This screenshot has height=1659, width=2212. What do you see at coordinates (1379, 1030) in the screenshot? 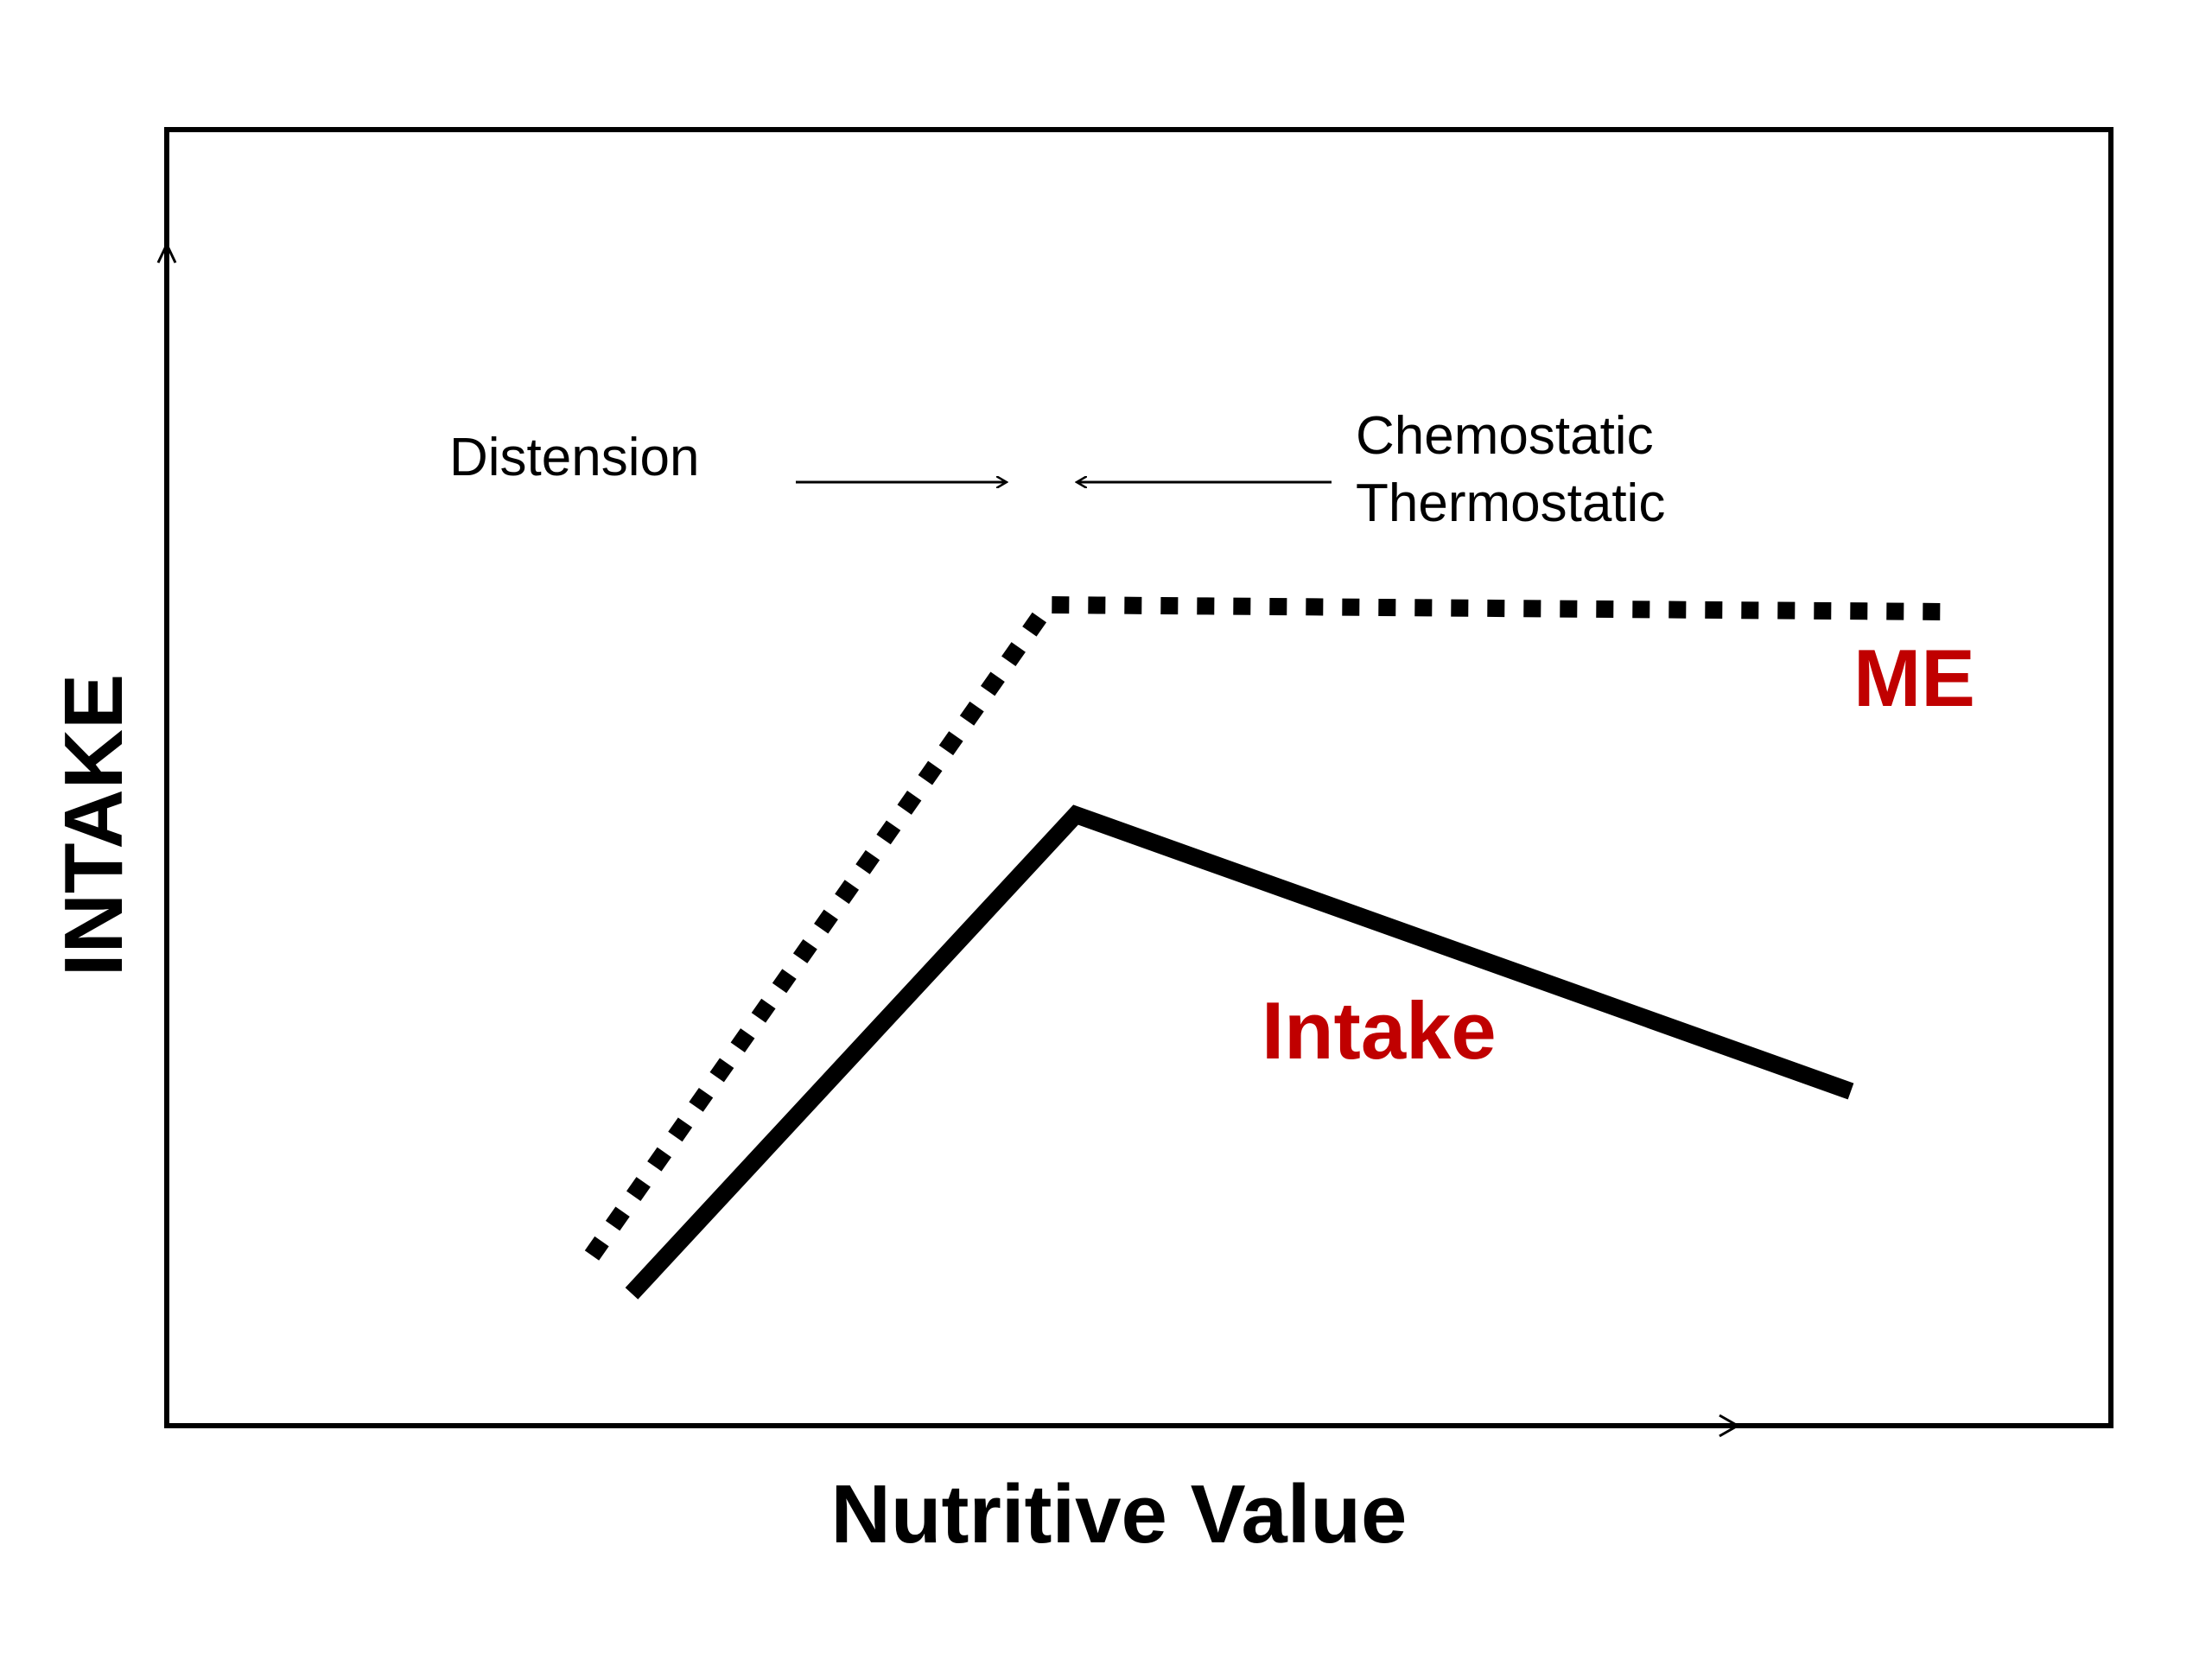
I see `intake-series-label: Intake` at bounding box center [1379, 1030].